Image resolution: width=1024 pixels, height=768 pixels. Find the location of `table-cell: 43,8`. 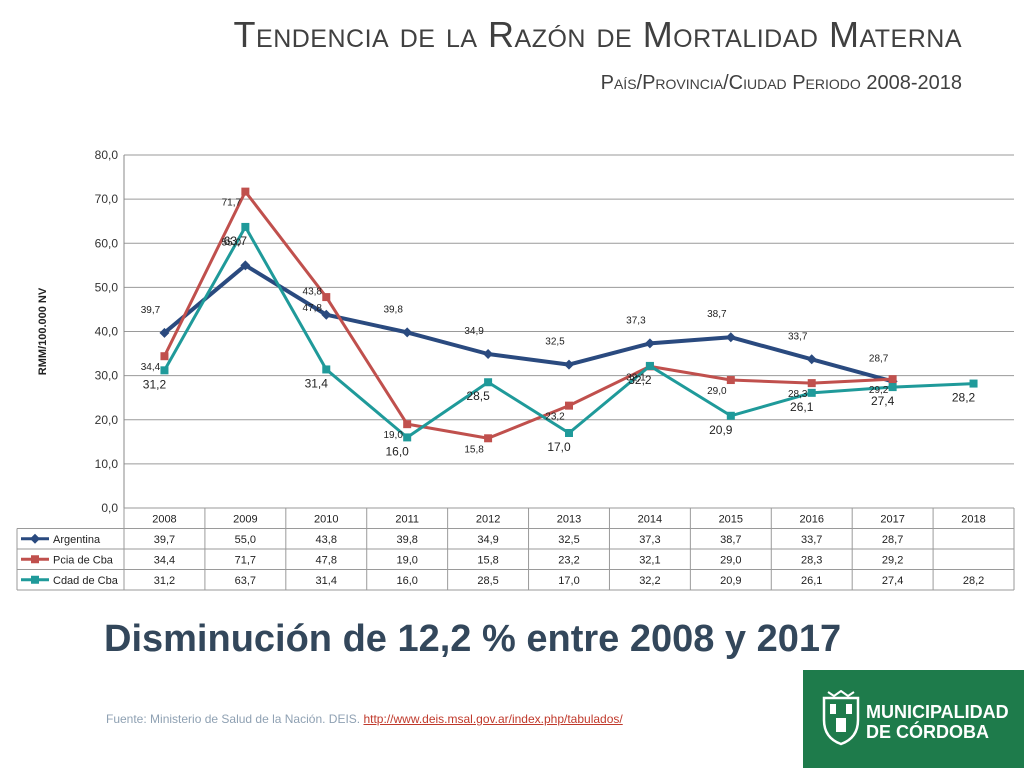

table-cell: 43,8 is located at coordinates (326, 540).